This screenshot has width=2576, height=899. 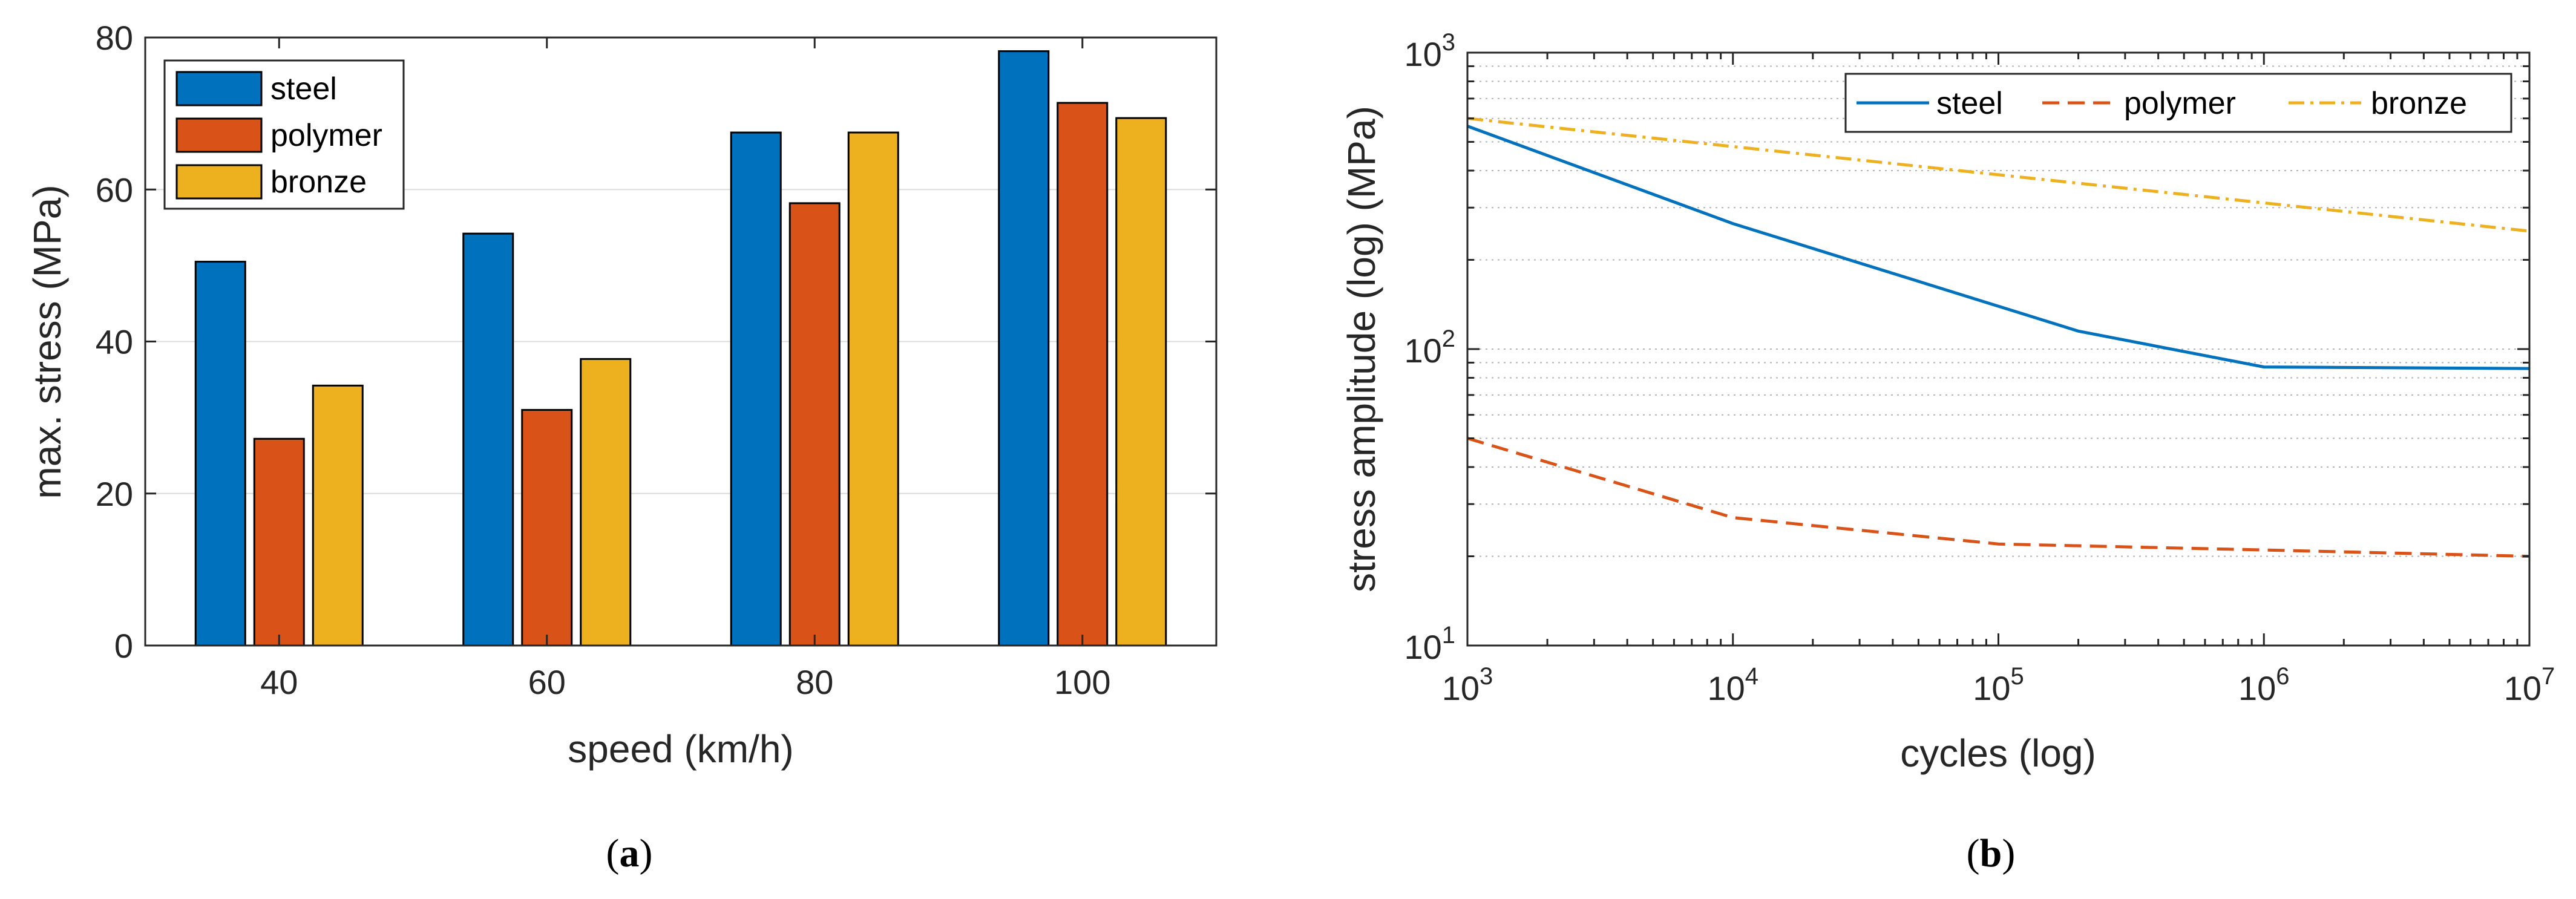 What do you see at coordinates (547, 682) in the screenshot?
I see `a-x-tick-label: 60` at bounding box center [547, 682].